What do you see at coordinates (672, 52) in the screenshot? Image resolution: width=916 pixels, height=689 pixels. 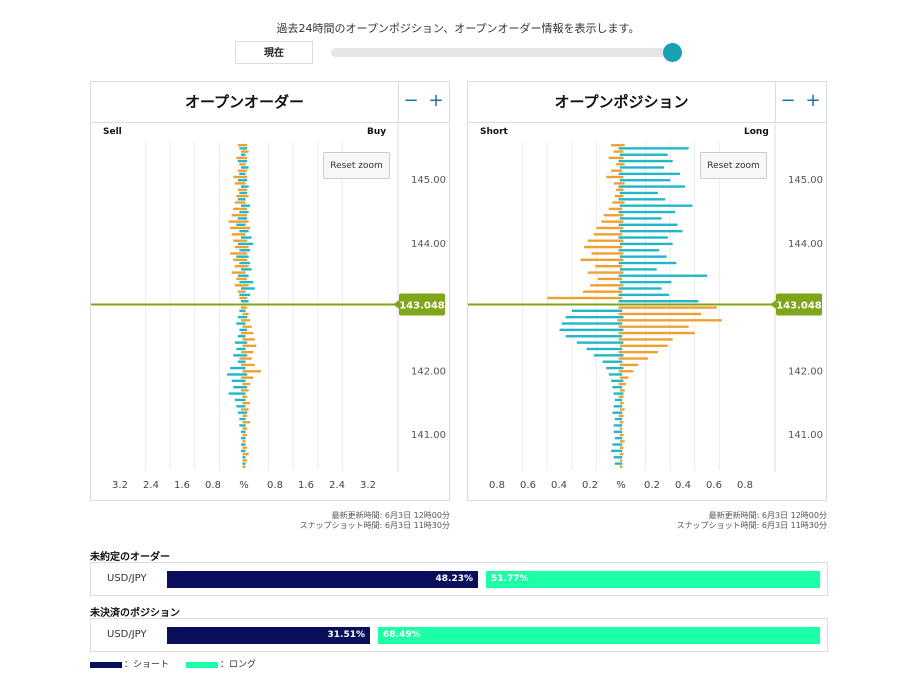 I see `time-slider-thumb` at bounding box center [672, 52].